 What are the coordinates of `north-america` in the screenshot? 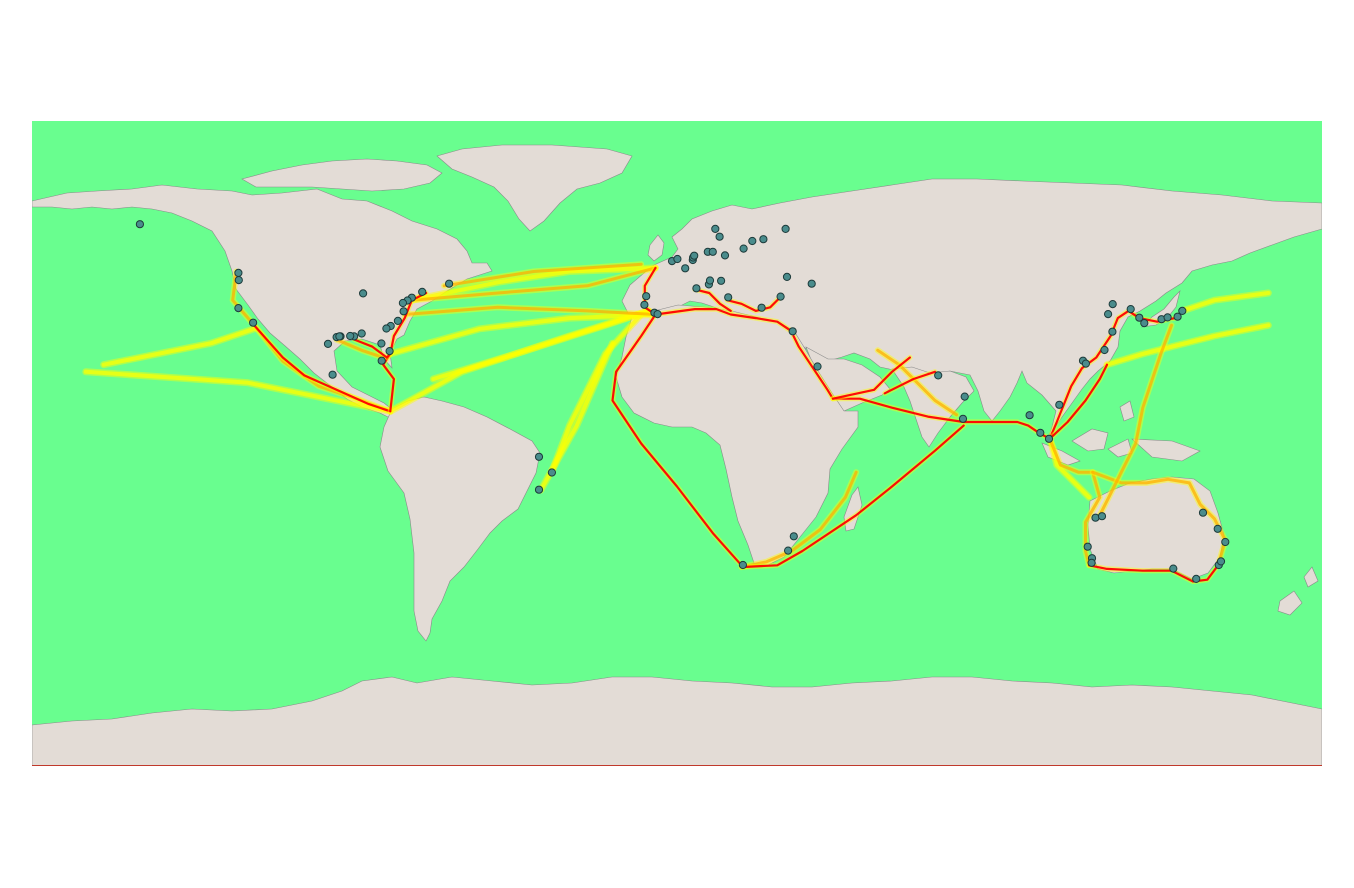 It's located at (262, 301).